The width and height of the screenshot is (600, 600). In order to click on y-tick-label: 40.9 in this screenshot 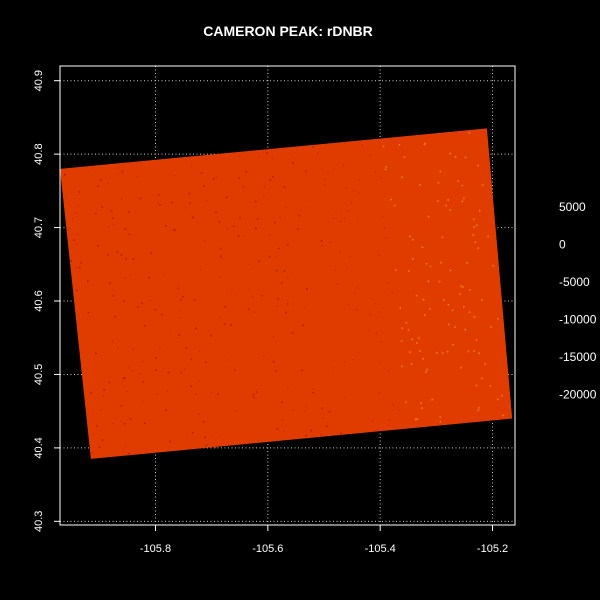, I will do `click(39, 80)`.